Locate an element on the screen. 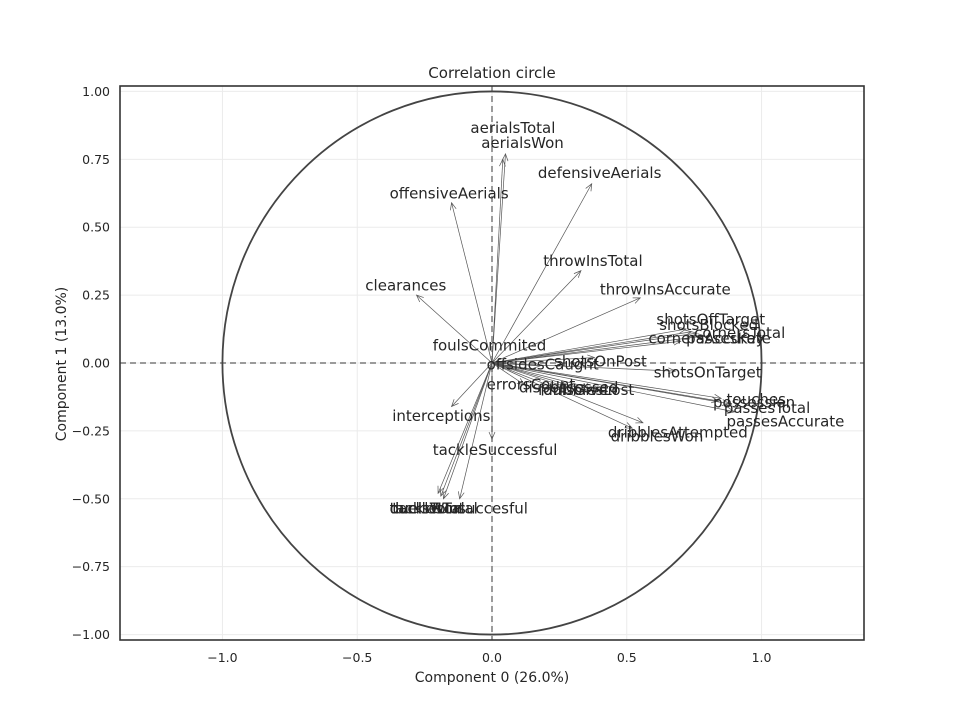  arrow-passesAccurate is located at coordinates (613, 388).